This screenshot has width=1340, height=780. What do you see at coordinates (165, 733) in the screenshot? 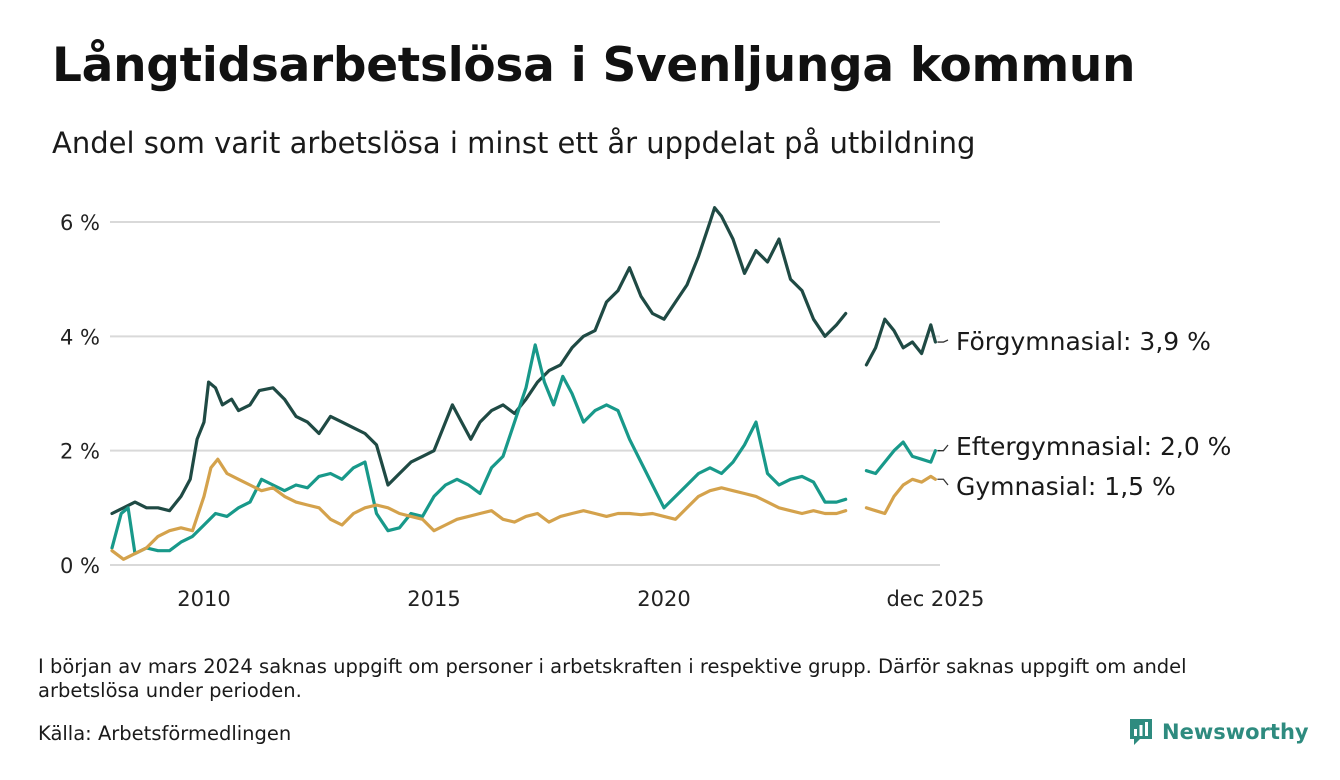
I see `source-label: Källa: Arbetsförmedlingen` at bounding box center [165, 733].